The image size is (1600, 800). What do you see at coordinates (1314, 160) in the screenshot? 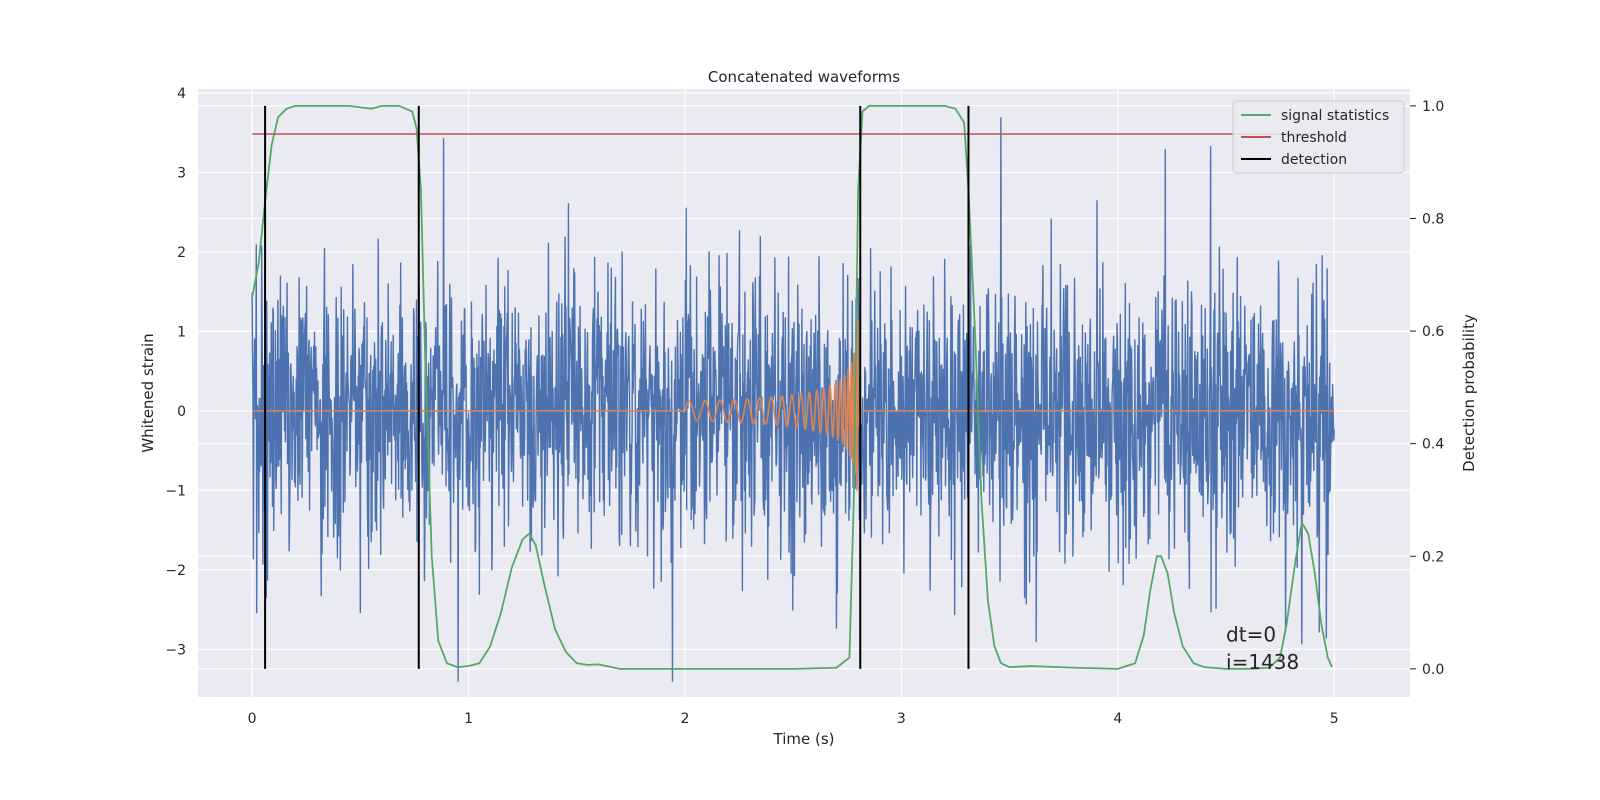
I see `legend-label: detection` at bounding box center [1314, 160].